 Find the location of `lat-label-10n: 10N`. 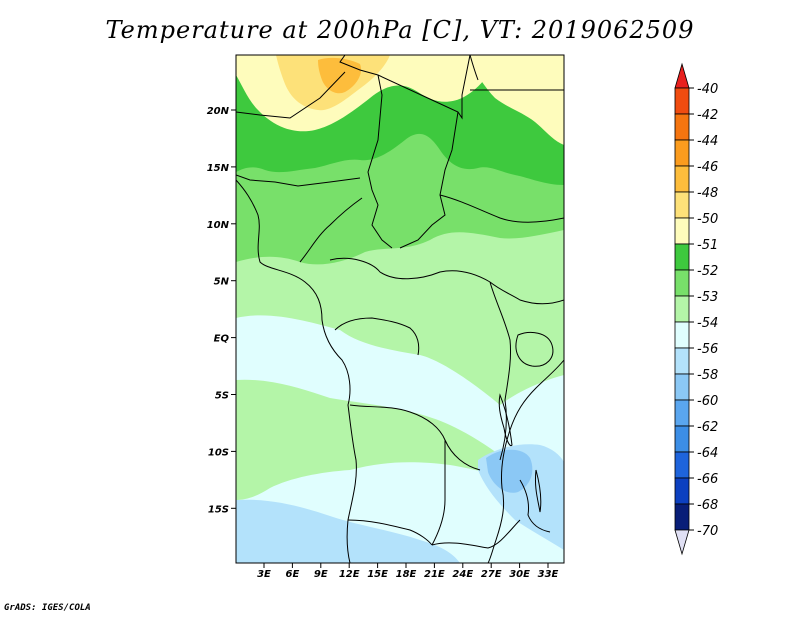

lat-label-10n: 10N is located at coordinates (218, 225).